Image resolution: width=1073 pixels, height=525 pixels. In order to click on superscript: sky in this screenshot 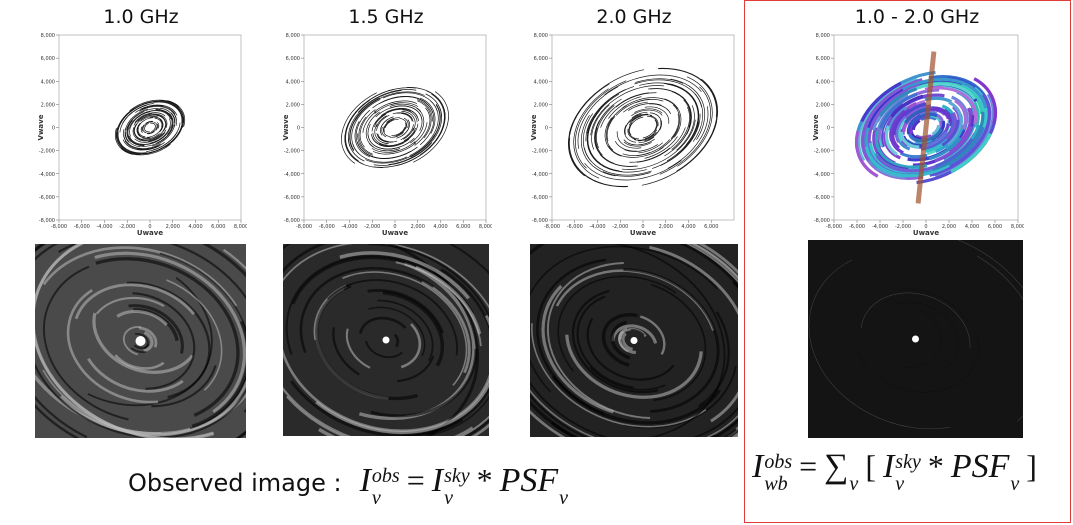, I will do `click(908, 462)`.